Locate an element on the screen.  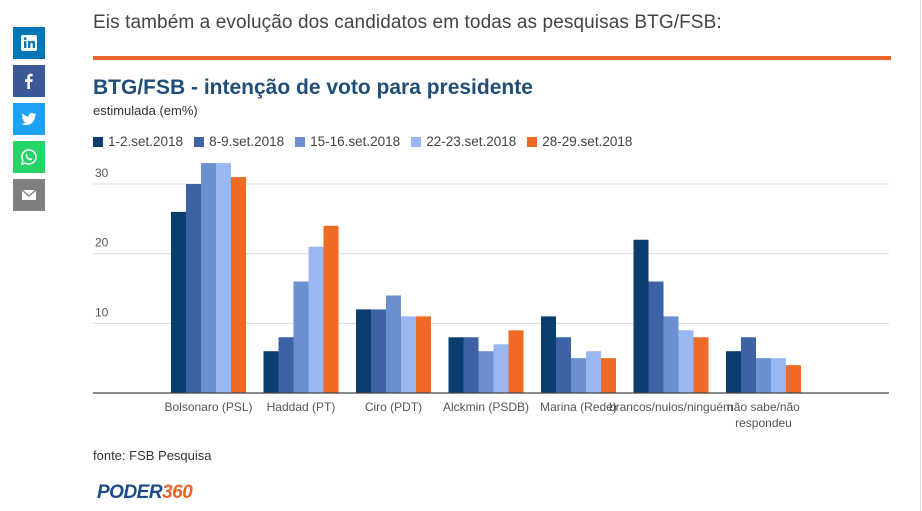
whatsapp-share-button is located at coordinates (29, 157).